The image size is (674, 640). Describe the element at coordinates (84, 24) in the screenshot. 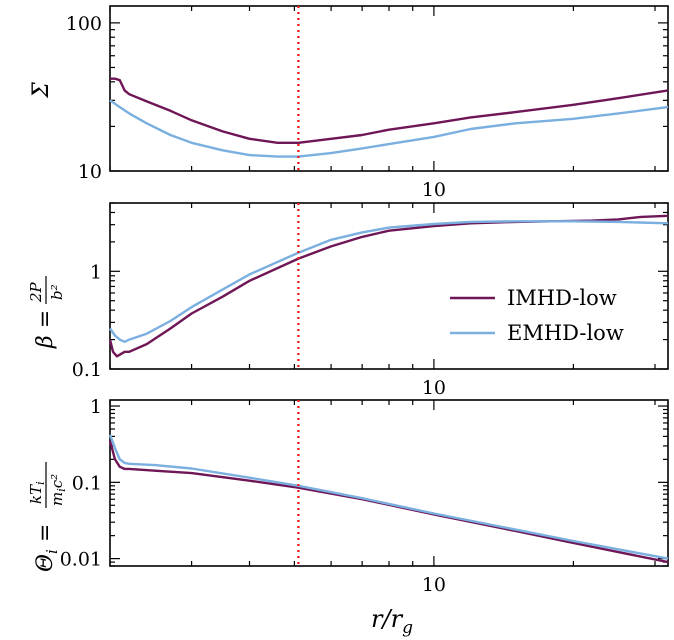

I see `y-tick-label: 100` at that location.